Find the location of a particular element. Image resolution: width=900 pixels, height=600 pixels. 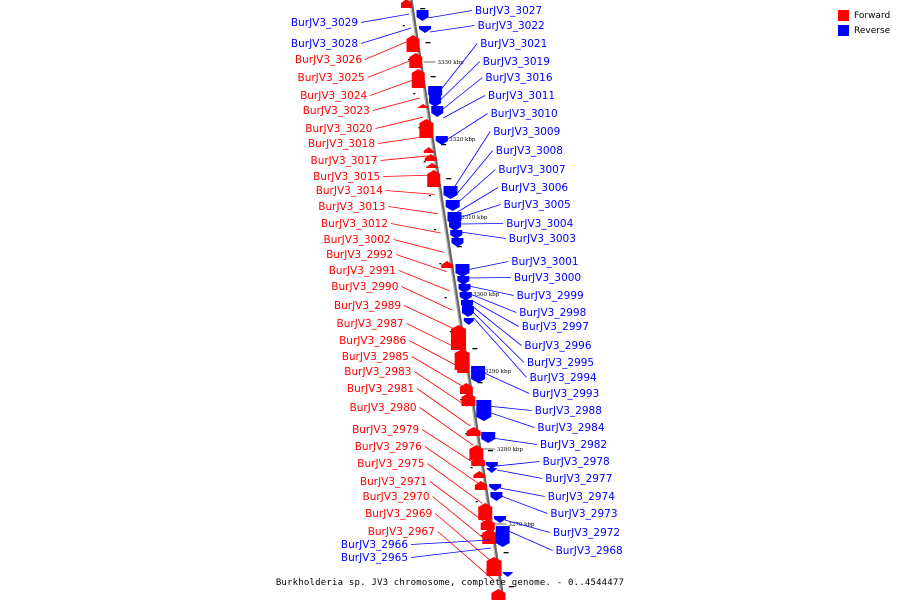

reverse-gene-label-right: BurJV3_3007 is located at coordinates (531, 170).